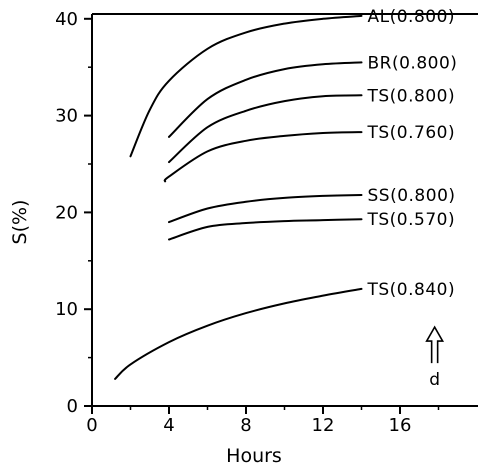 The height and width of the screenshot is (471, 480). What do you see at coordinates (66, 19) in the screenshot?
I see `y-tick-label: 40` at bounding box center [66, 19].